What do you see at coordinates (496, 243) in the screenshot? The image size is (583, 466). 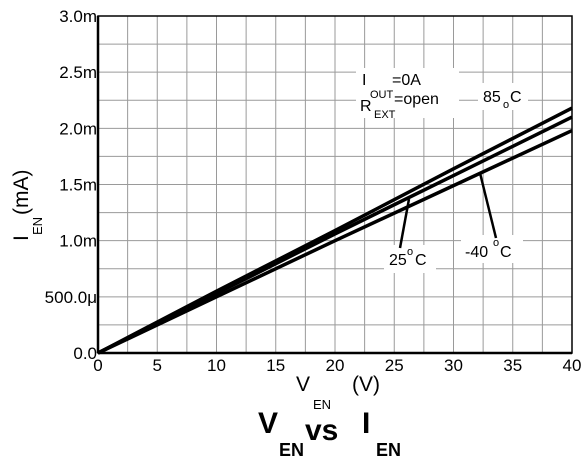 I see `label-m40-degree: o` at bounding box center [496, 243].